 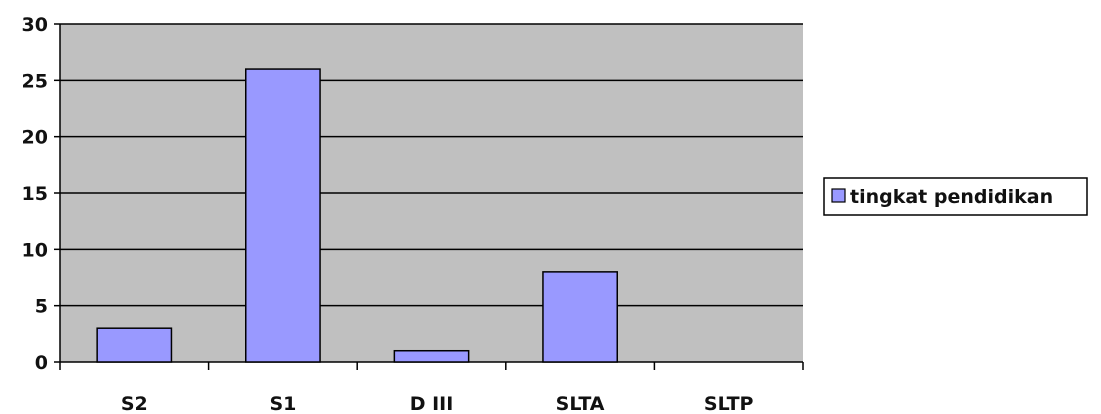 What do you see at coordinates (838, 195) in the screenshot?
I see `legend-swatch` at bounding box center [838, 195].